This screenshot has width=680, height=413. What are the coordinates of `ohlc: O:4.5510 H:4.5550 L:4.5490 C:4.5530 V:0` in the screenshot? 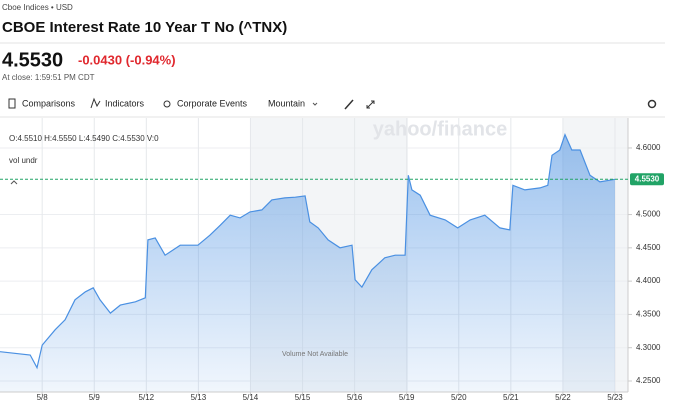 It's located at (84, 138).